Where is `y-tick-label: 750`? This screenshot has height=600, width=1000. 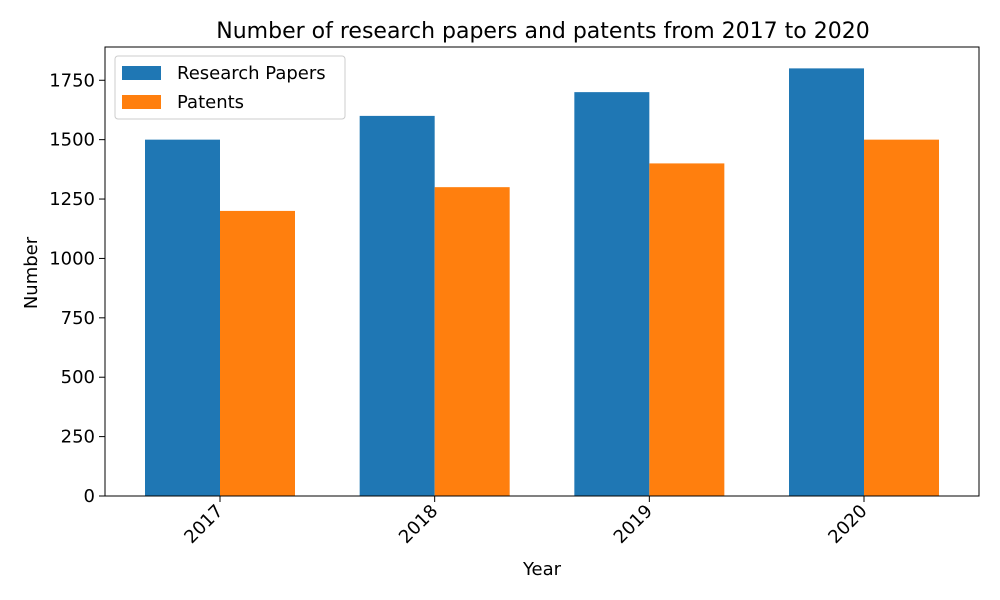 y-tick-label: 750 is located at coordinates (78, 318).